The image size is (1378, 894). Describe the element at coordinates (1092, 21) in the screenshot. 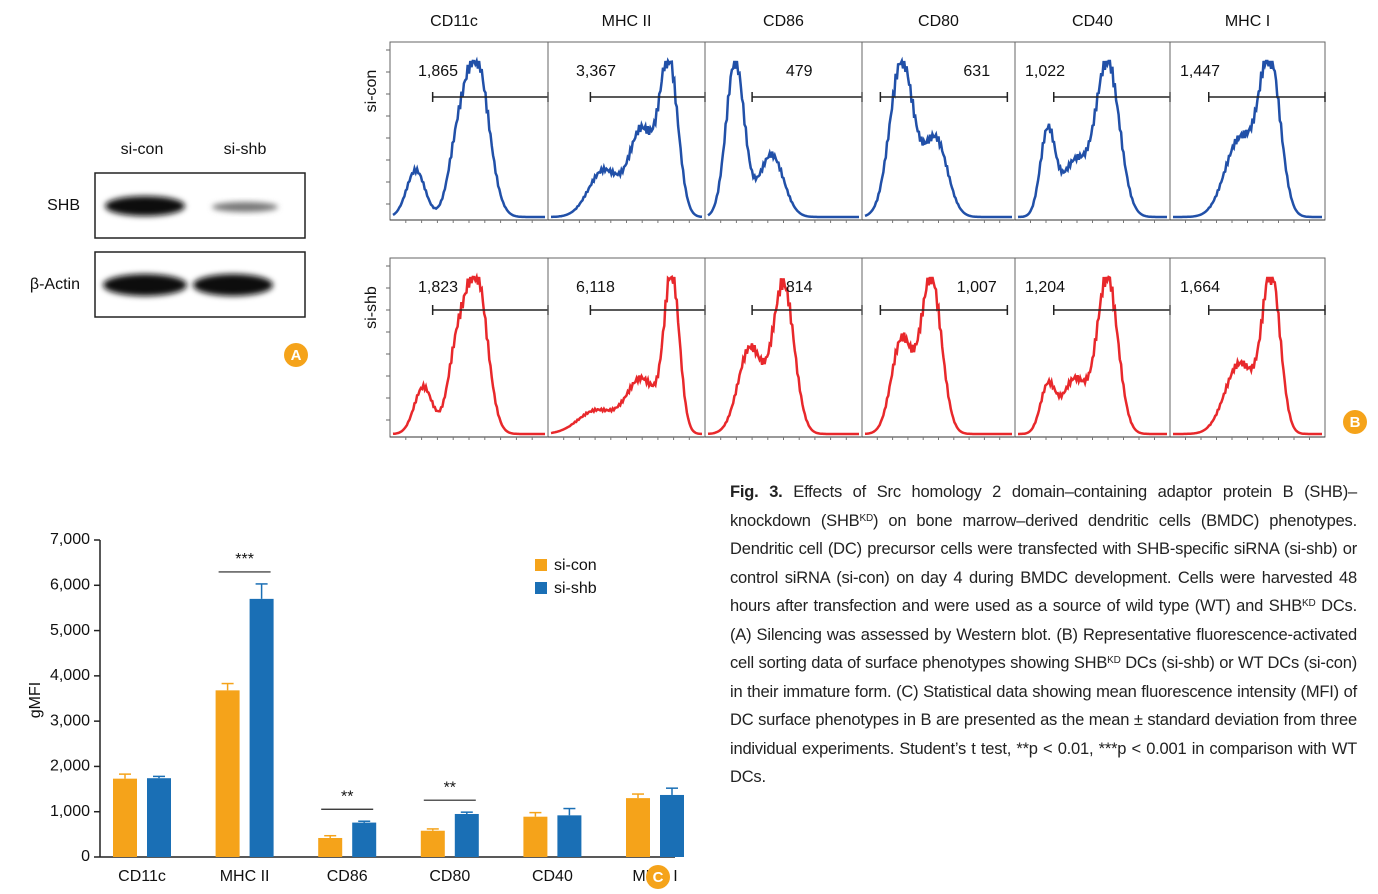

I see `column-label: CD40` at that location.